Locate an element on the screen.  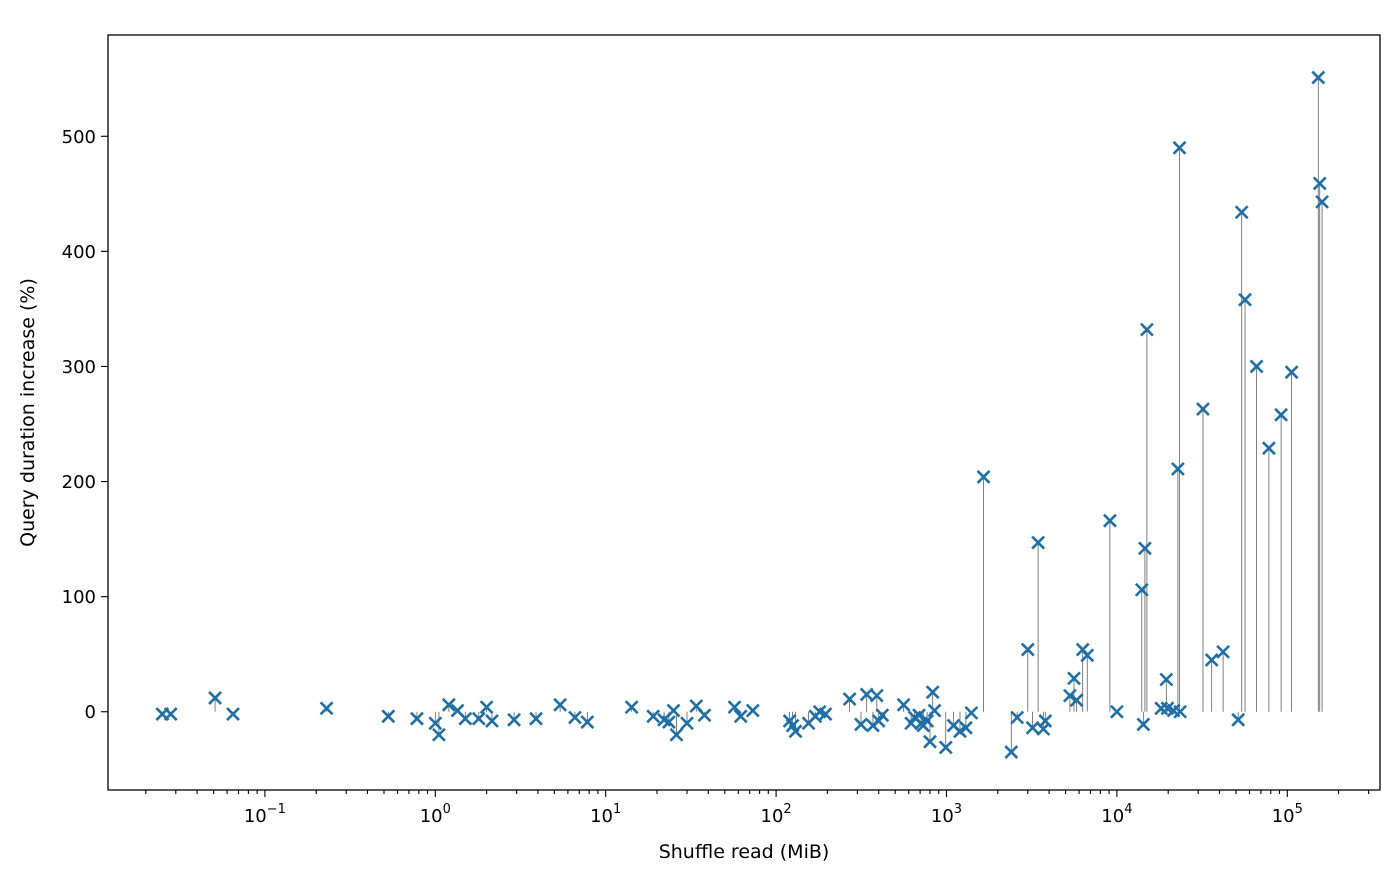
x-tick-label: 10⁰ is located at coordinates (435, 814).